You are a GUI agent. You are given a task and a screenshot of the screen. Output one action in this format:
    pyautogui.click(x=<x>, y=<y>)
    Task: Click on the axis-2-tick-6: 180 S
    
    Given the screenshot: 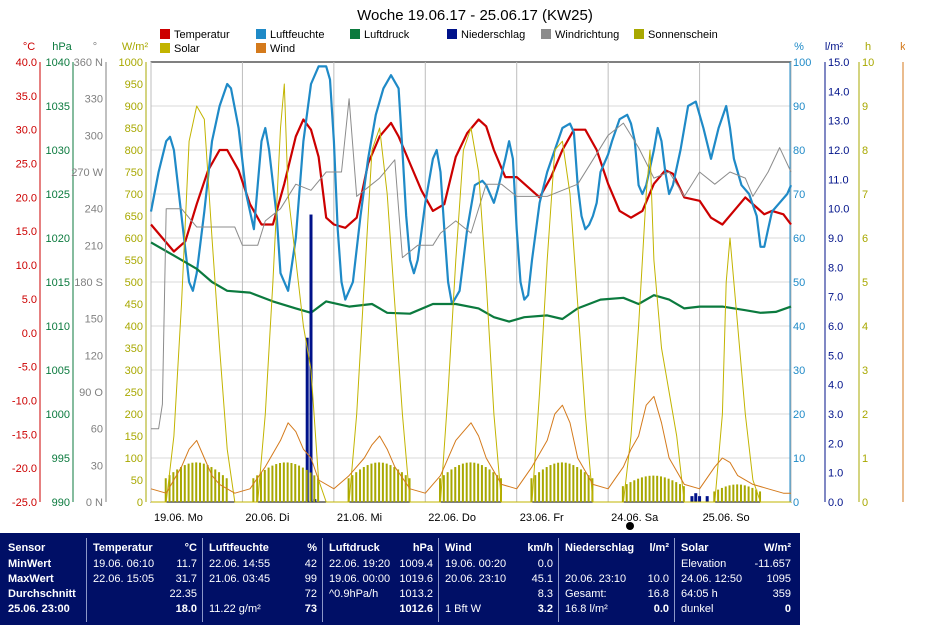 What is the action you would take?
    pyautogui.click(x=88, y=283)
    